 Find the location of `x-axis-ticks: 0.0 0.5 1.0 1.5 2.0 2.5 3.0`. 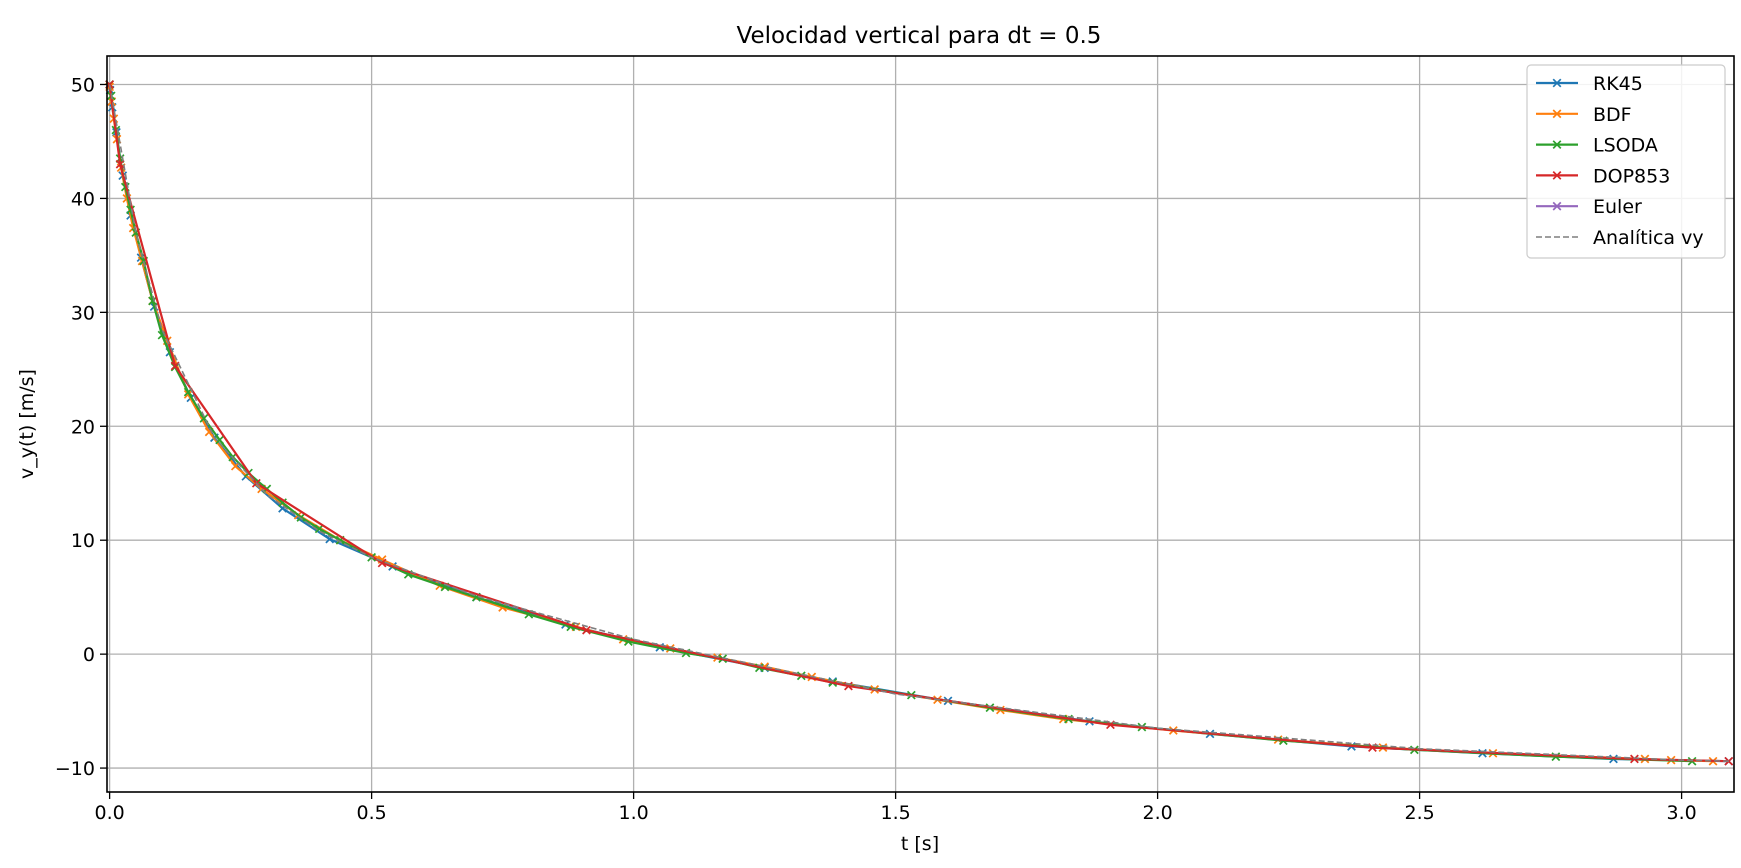

x-axis-ticks: 0.0 0.5 1.0 1.5 2.0 2.5 3.0 is located at coordinates (896, 808).